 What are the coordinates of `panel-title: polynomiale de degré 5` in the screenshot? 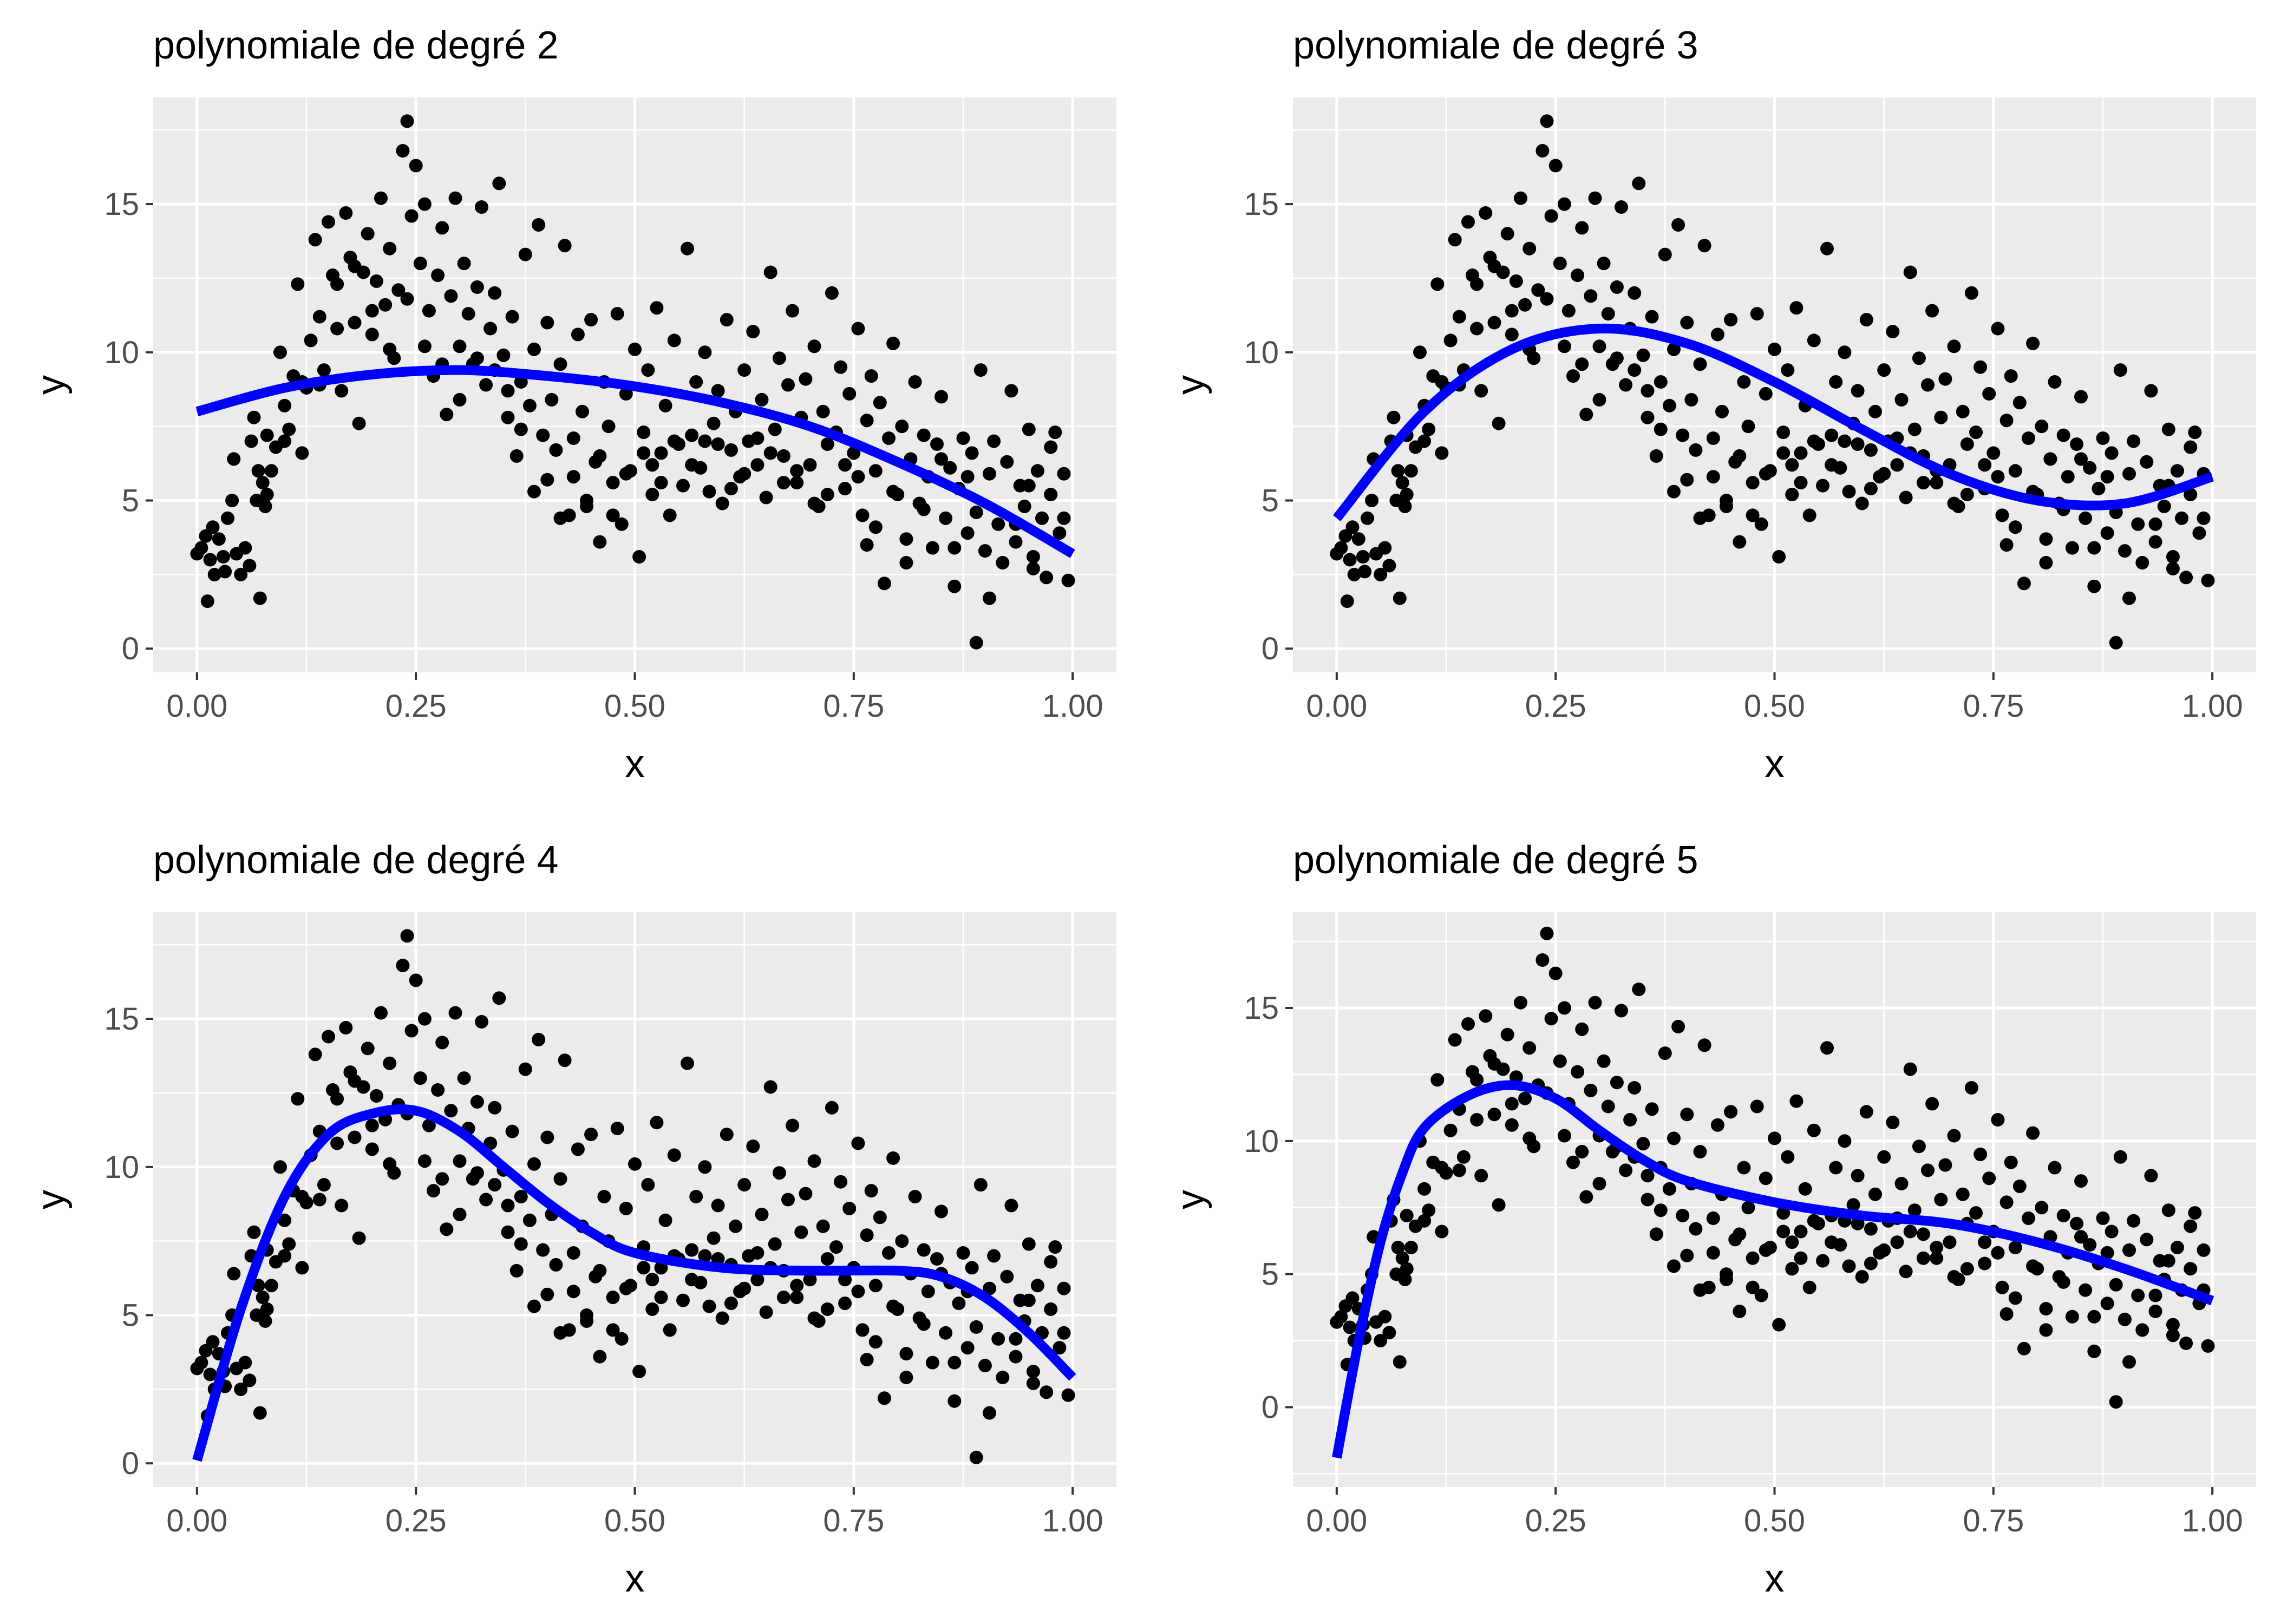 It's located at (1496, 861).